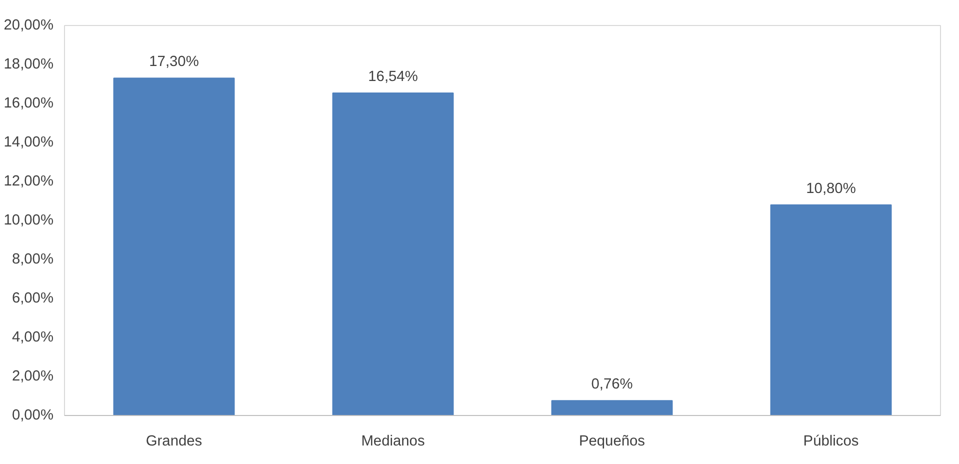 The width and height of the screenshot is (959, 464). Describe the element at coordinates (831, 442) in the screenshot. I see `x-tick-label: Públicos` at that location.